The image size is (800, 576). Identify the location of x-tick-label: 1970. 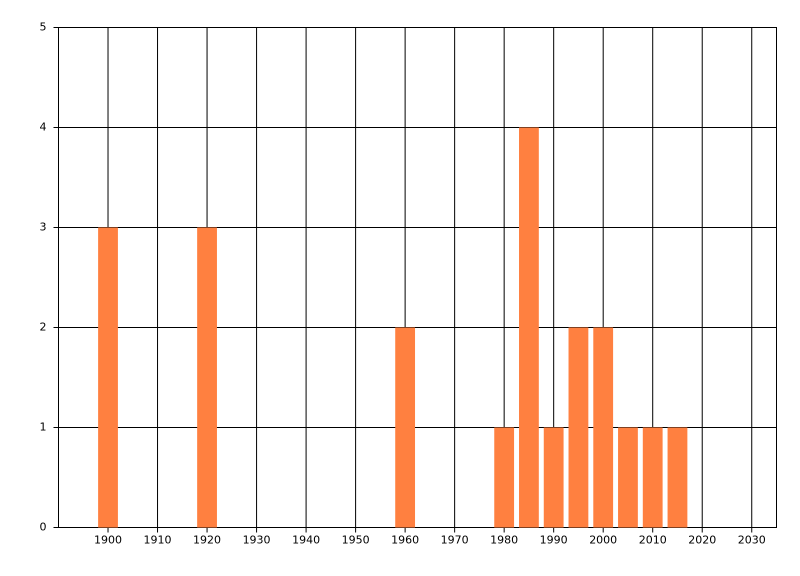
(455, 540).